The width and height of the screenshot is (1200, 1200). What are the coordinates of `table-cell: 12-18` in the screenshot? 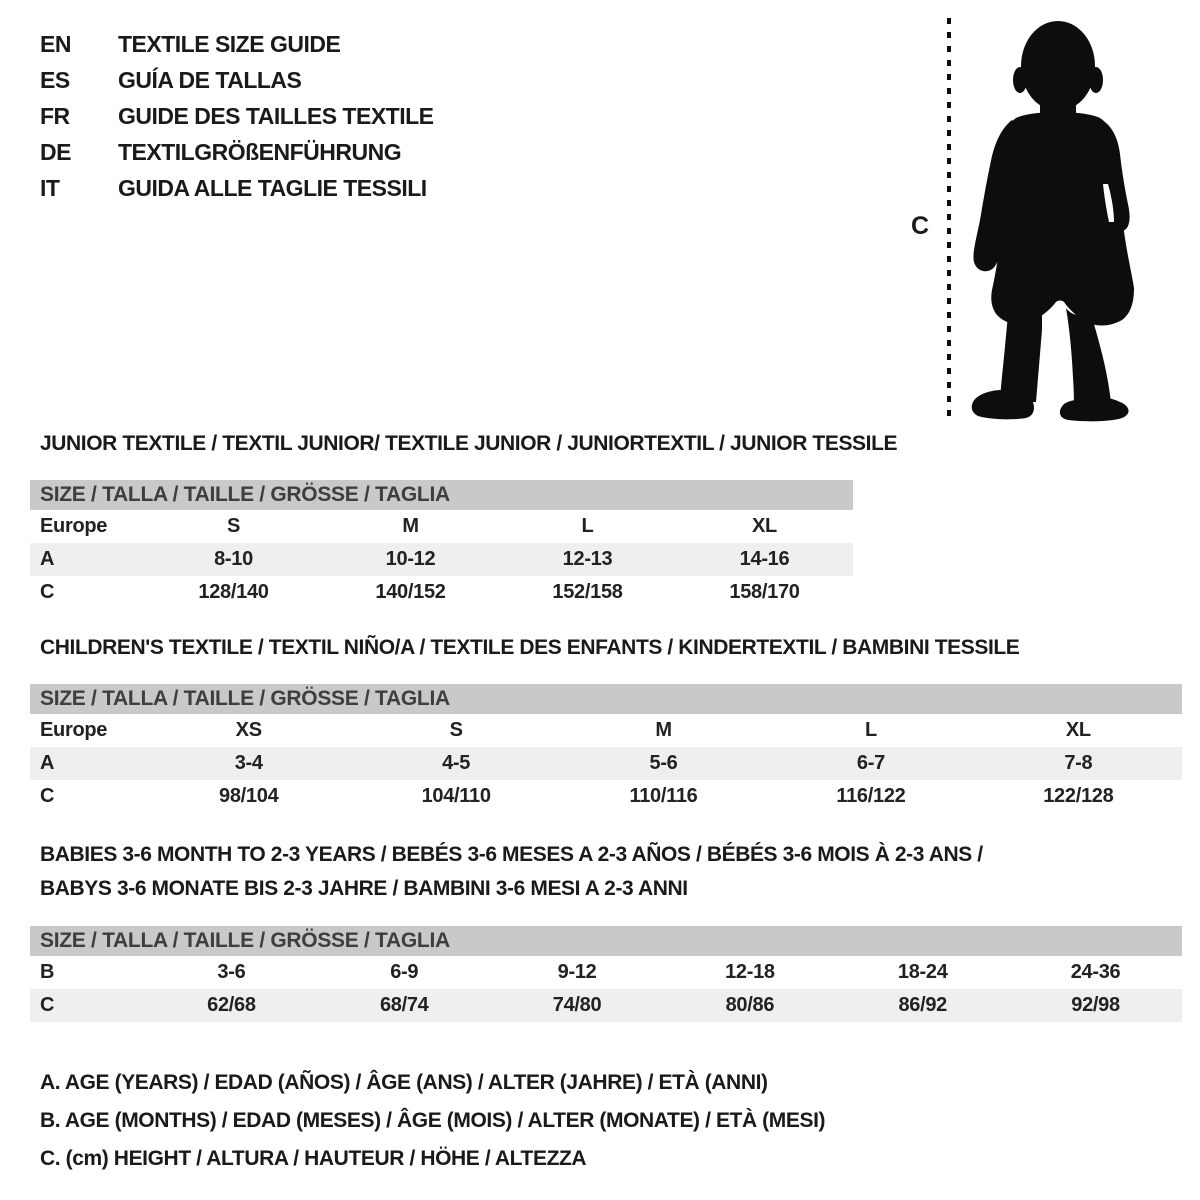 It's located at (750, 972).